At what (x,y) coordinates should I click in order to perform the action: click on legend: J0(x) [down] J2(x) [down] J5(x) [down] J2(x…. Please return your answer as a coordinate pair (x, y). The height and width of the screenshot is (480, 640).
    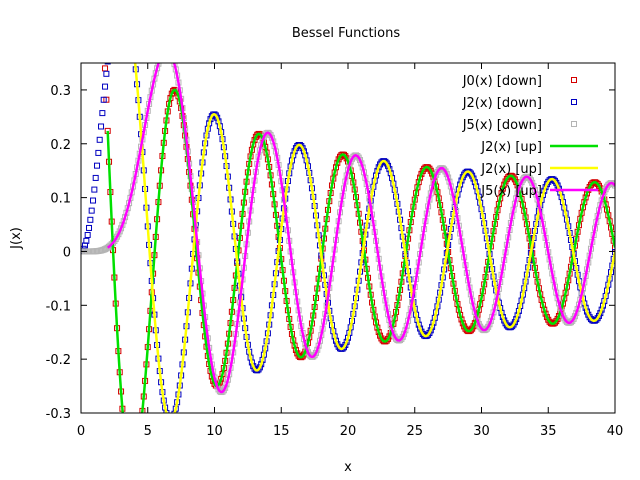
    Looking at the image, I should click on (530, 136).